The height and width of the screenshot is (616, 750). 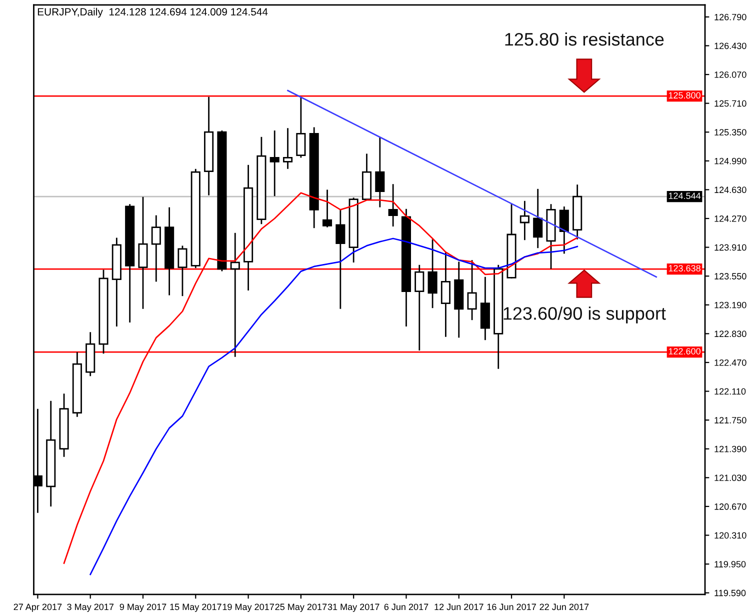 I want to click on y-tick-label: 122.470, so click(x=730, y=362).